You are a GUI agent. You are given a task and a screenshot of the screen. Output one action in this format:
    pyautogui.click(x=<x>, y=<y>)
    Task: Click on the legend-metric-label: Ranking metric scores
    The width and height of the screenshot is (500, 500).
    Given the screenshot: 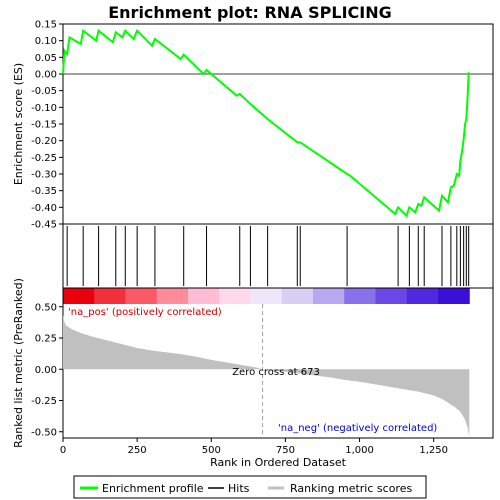 What is the action you would take?
    pyautogui.click(x=351, y=488)
    